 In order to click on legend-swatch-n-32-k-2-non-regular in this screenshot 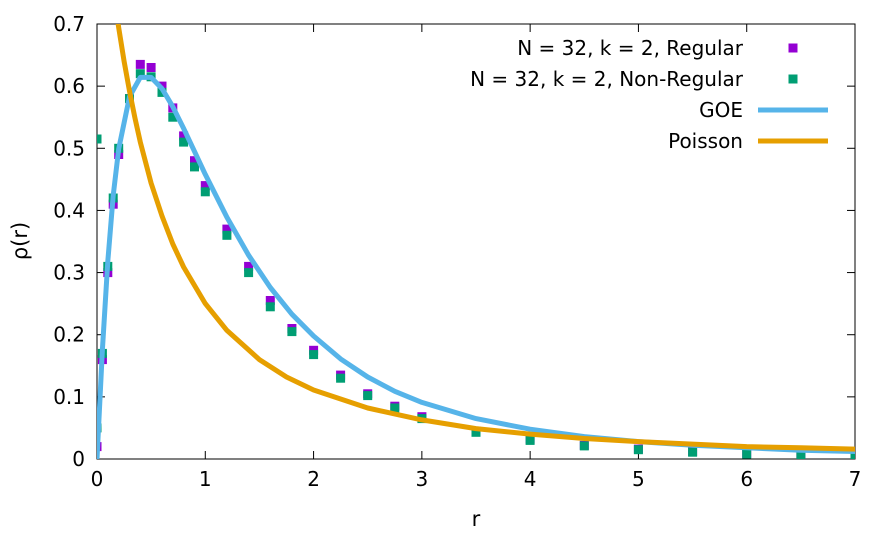, I will do `click(793, 79)`.